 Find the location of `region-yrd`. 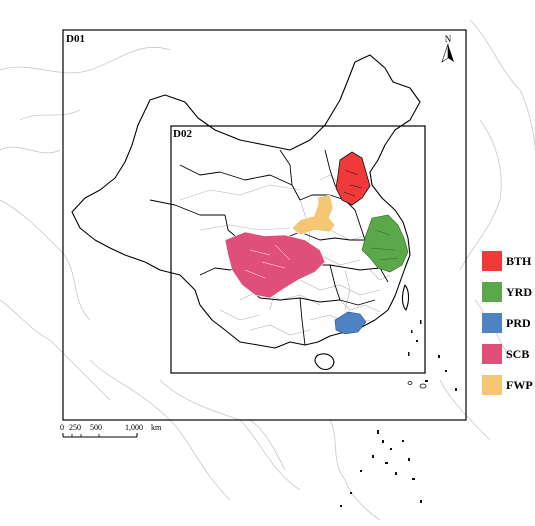

region-yrd is located at coordinates (385, 243).